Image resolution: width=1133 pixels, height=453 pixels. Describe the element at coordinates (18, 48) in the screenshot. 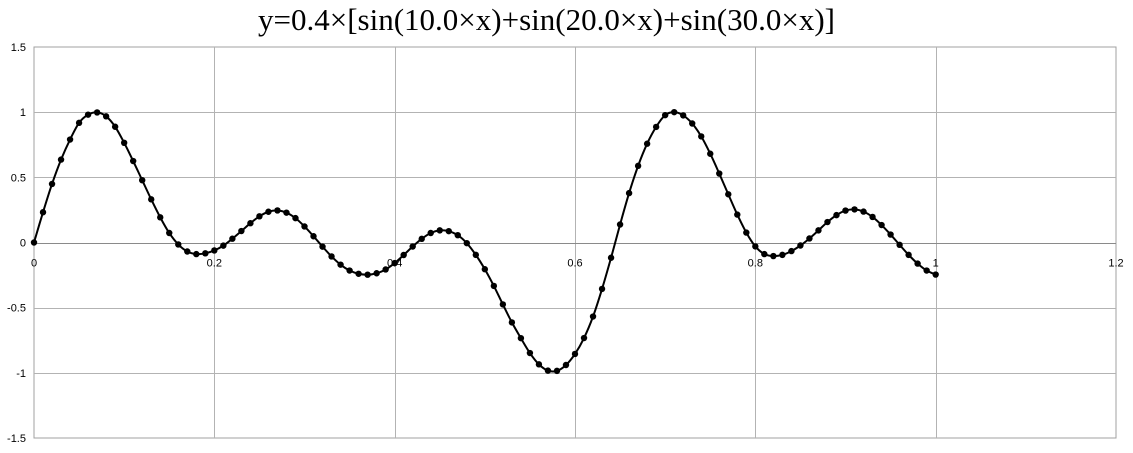

I see `y-tick-label: 1.5` at that location.